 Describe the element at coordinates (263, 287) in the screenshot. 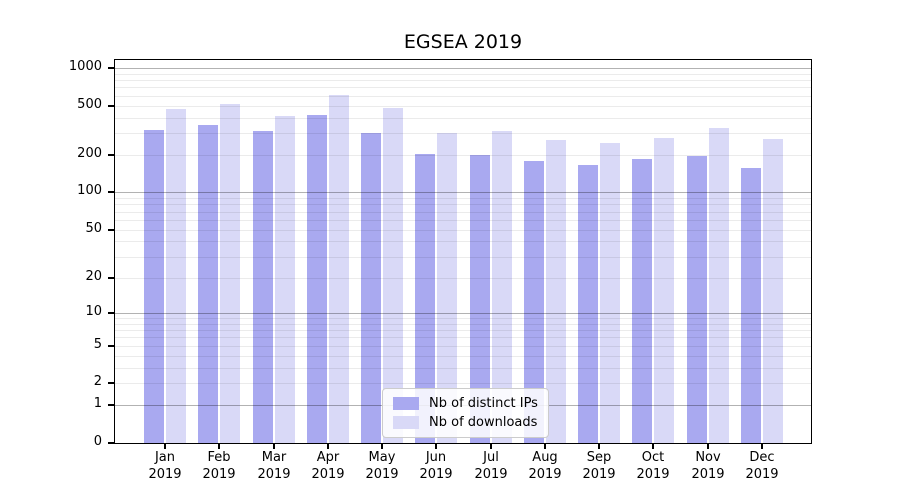

I see `bar-distinct-ips-mar` at that location.